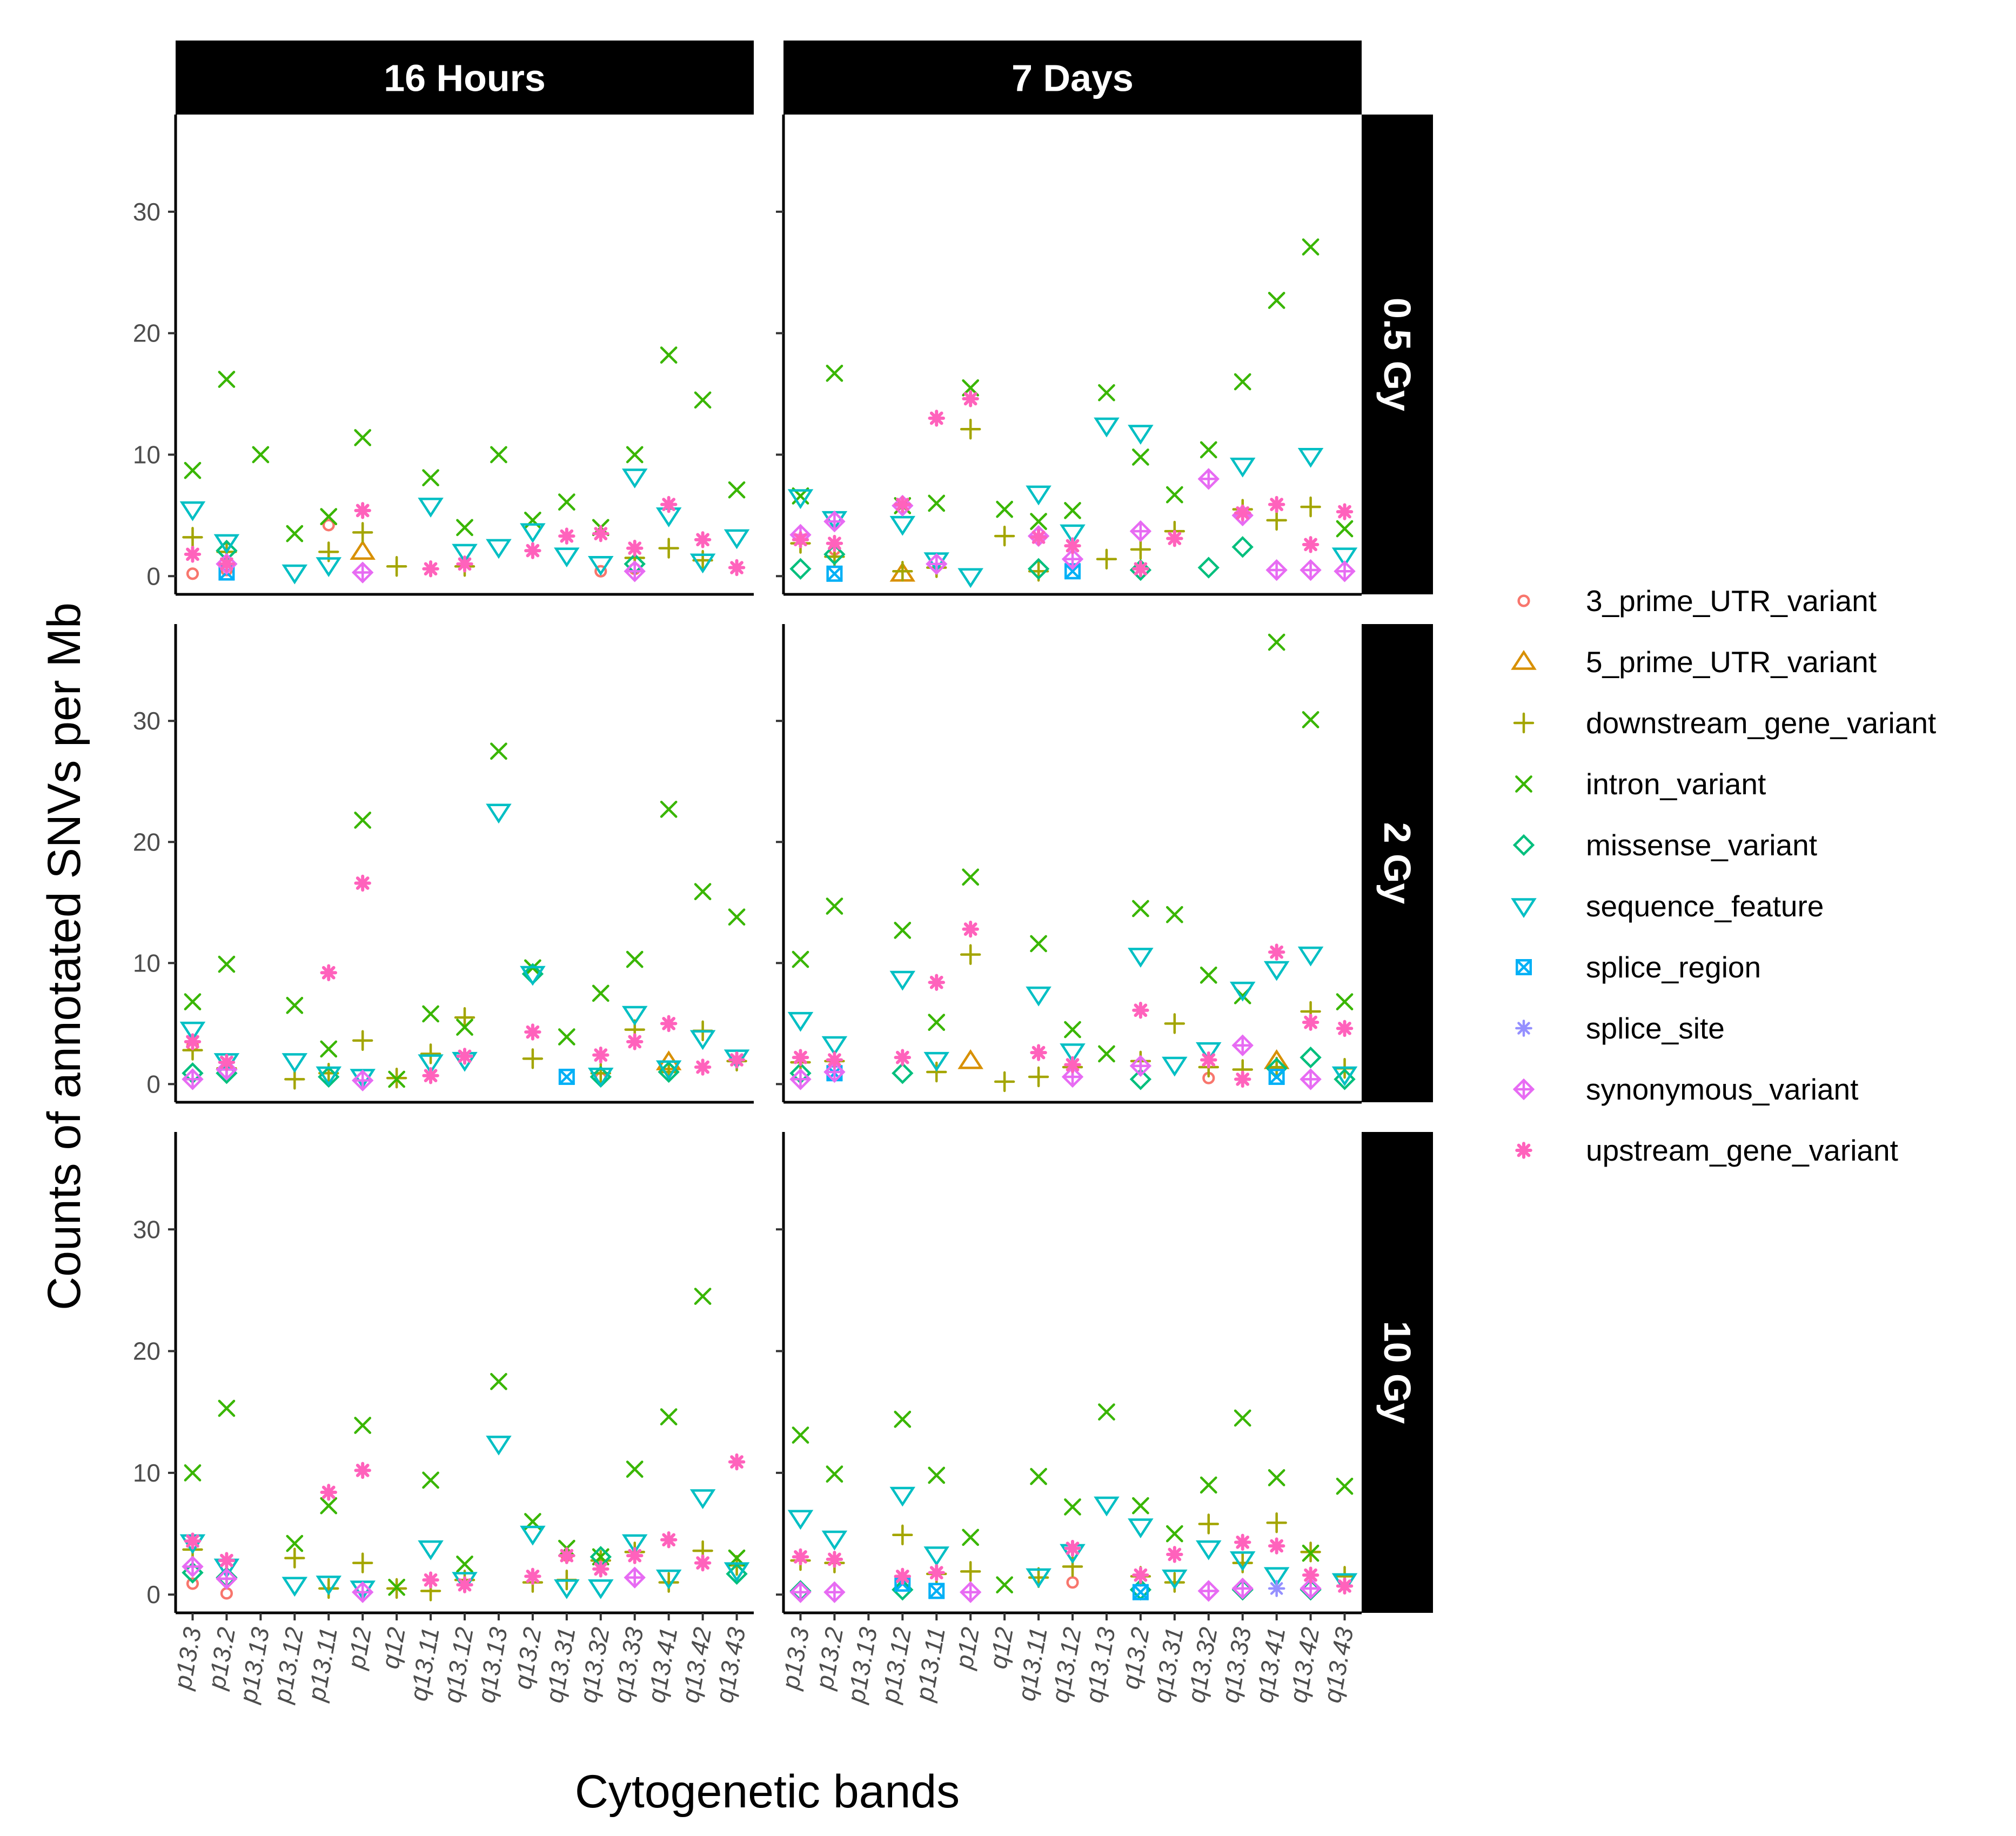 The image size is (2016, 1836). I want to click on panel-7-days-0-5-gy, so click(1072, 413).